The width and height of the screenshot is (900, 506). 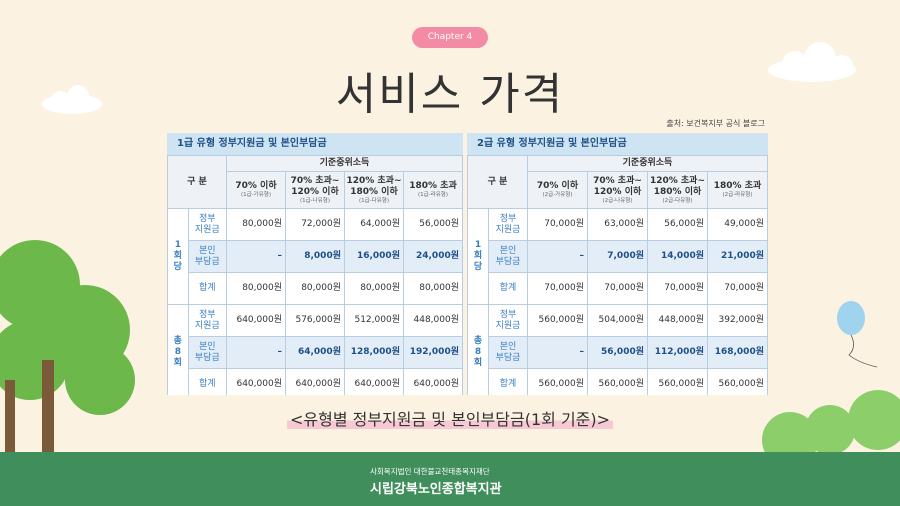 What do you see at coordinates (617, 224) in the screenshot?
I see `table-cell: 63,000원` at bounding box center [617, 224].